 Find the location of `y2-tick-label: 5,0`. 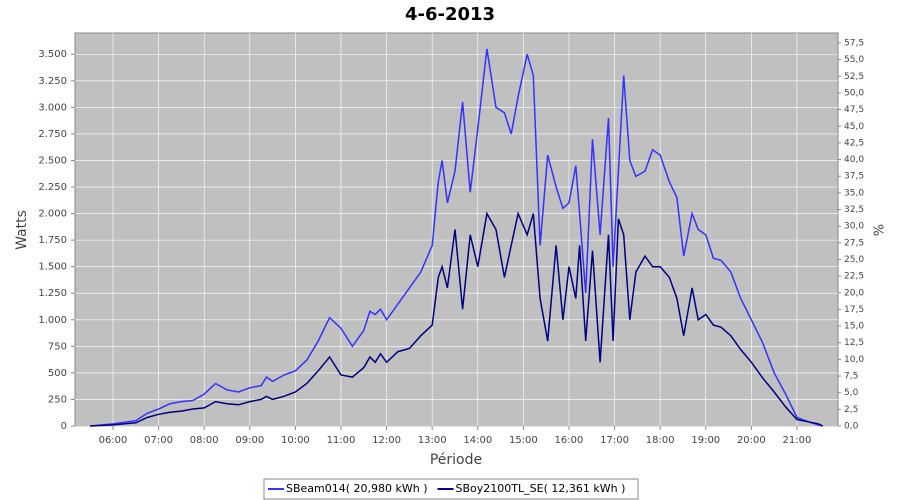

y2-tick-label: 5,0 is located at coordinates (851, 393).